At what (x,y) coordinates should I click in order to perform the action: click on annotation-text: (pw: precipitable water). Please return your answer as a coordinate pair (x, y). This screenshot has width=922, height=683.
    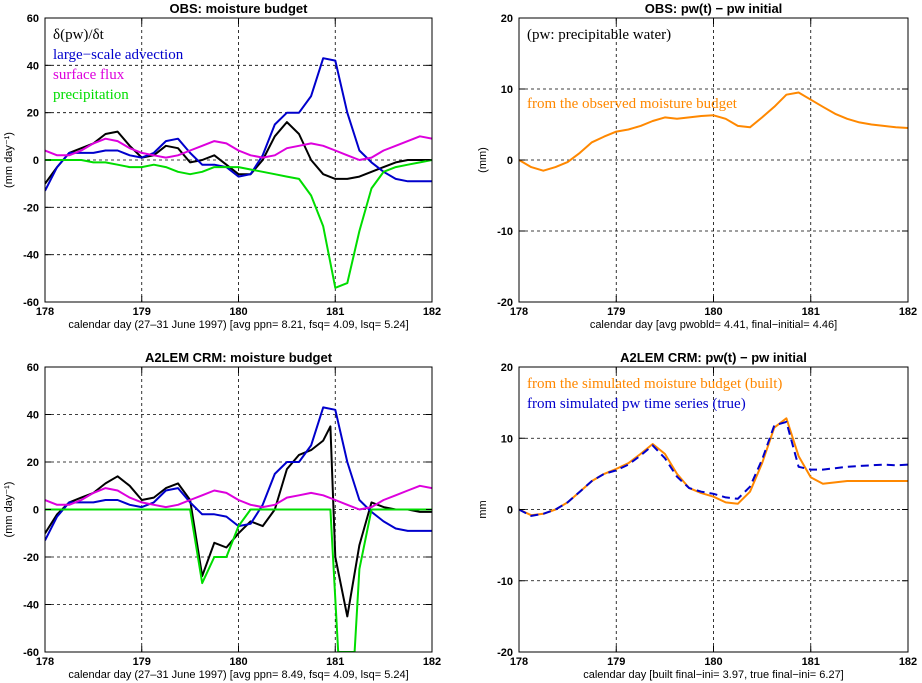
    Looking at the image, I should click on (599, 35).